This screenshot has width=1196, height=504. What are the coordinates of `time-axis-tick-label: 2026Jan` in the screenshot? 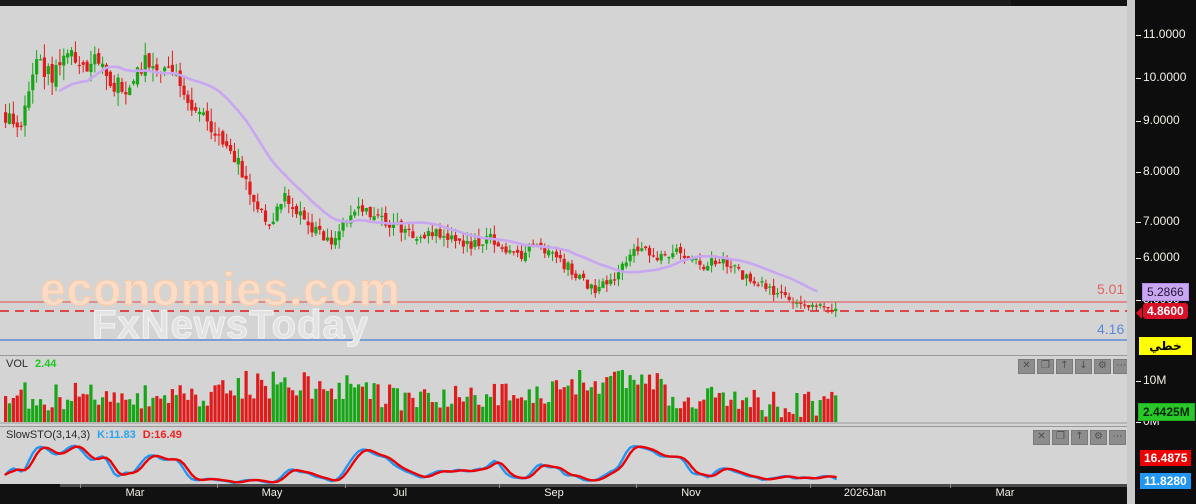 It's located at (865, 493).